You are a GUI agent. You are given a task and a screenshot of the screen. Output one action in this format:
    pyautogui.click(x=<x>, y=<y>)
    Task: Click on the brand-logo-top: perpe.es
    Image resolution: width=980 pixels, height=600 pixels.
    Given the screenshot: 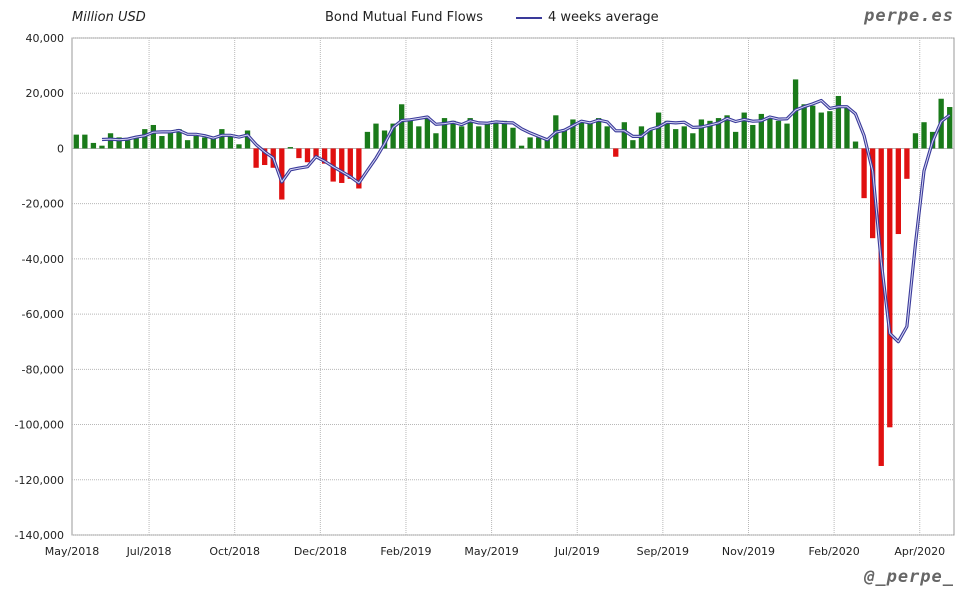 What is the action you would take?
    pyautogui.click(x=909, y=16)
    